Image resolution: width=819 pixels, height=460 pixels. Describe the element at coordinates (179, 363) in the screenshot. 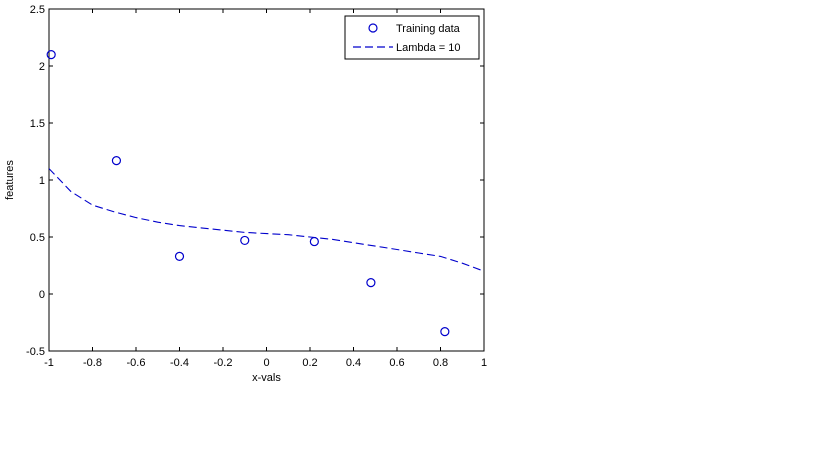

I see `x-tick-label: -0.4` at that location.